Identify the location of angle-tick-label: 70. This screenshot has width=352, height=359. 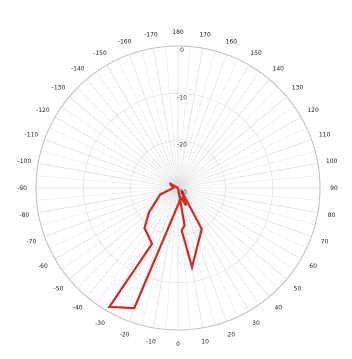
(325, 241).